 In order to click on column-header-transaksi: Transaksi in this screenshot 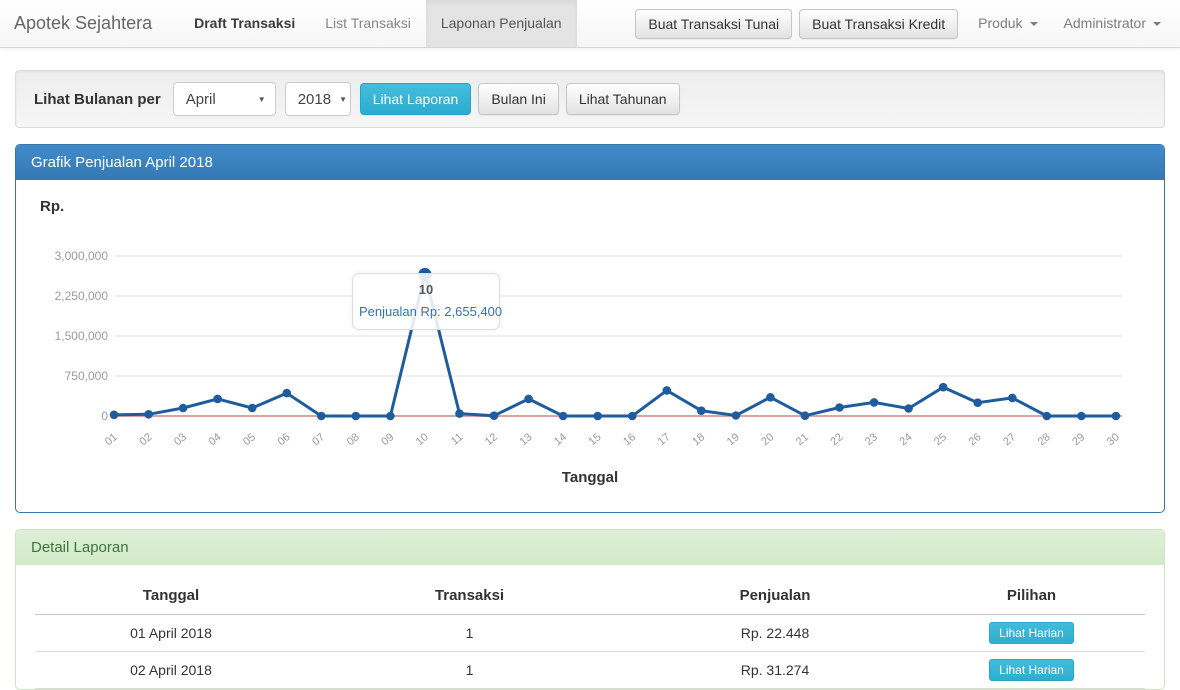, I will do `click(469, 598)`.